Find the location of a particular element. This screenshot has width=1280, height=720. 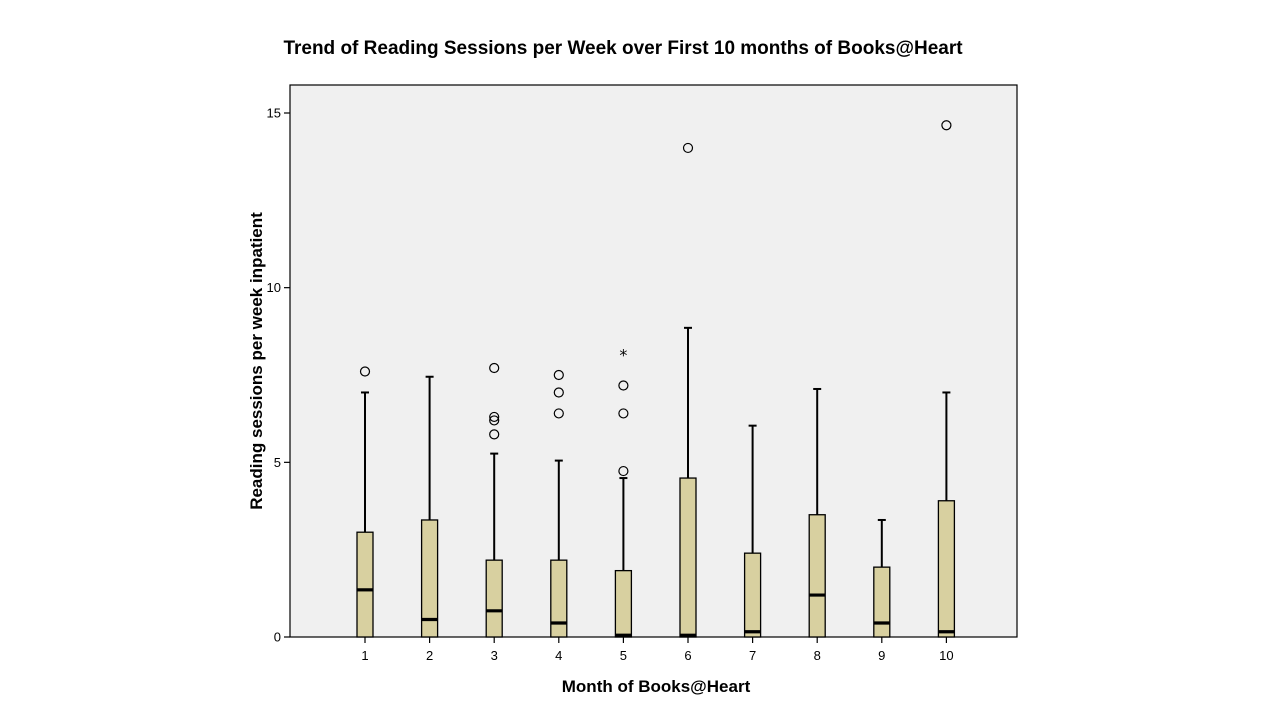

x-tick-label: 8 is located at coordinates (817, 655).